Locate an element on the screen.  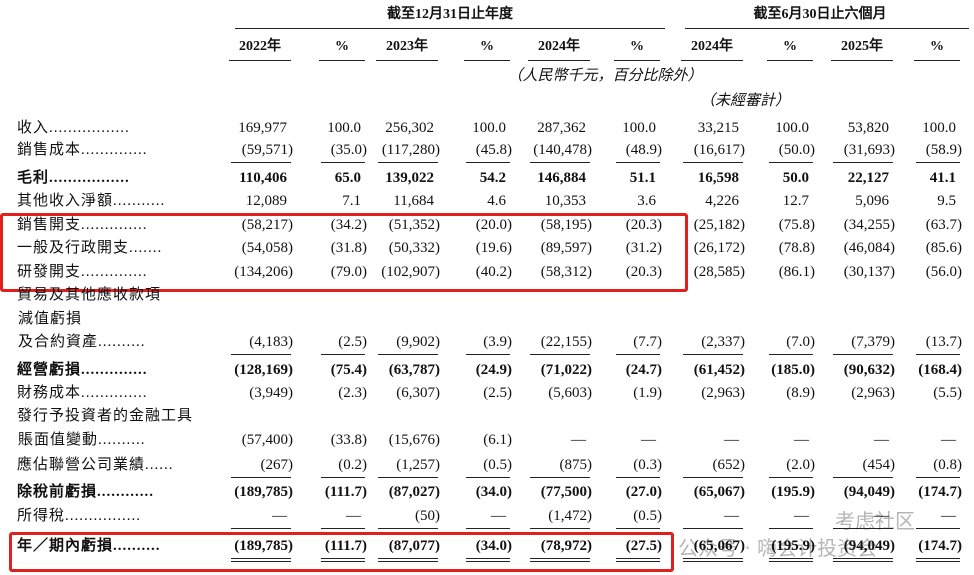
cell-value: (174.7) is located at coordinates (940, 492).